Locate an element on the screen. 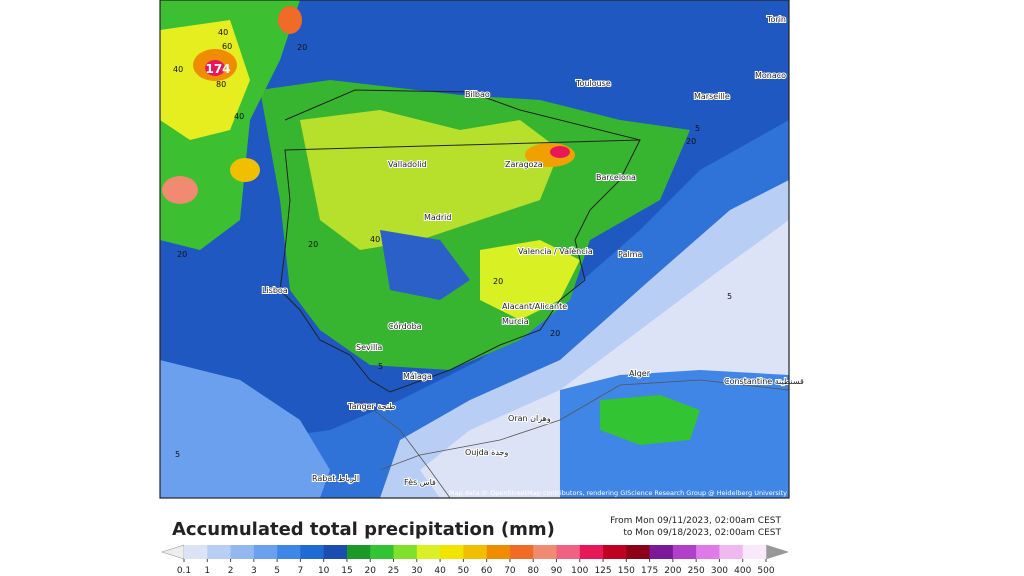 The width and height of the screenshot is (1024, 576). city-label: Zaragoza is located at coordinates (524, 164).